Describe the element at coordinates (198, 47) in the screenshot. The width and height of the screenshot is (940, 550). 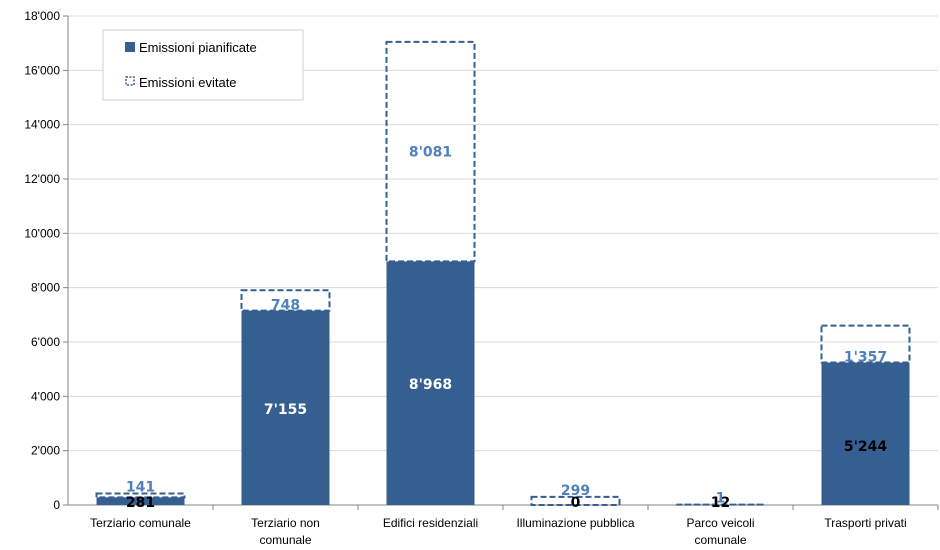
I see `legend-label-planned: Emissioni pianificate` at that location.